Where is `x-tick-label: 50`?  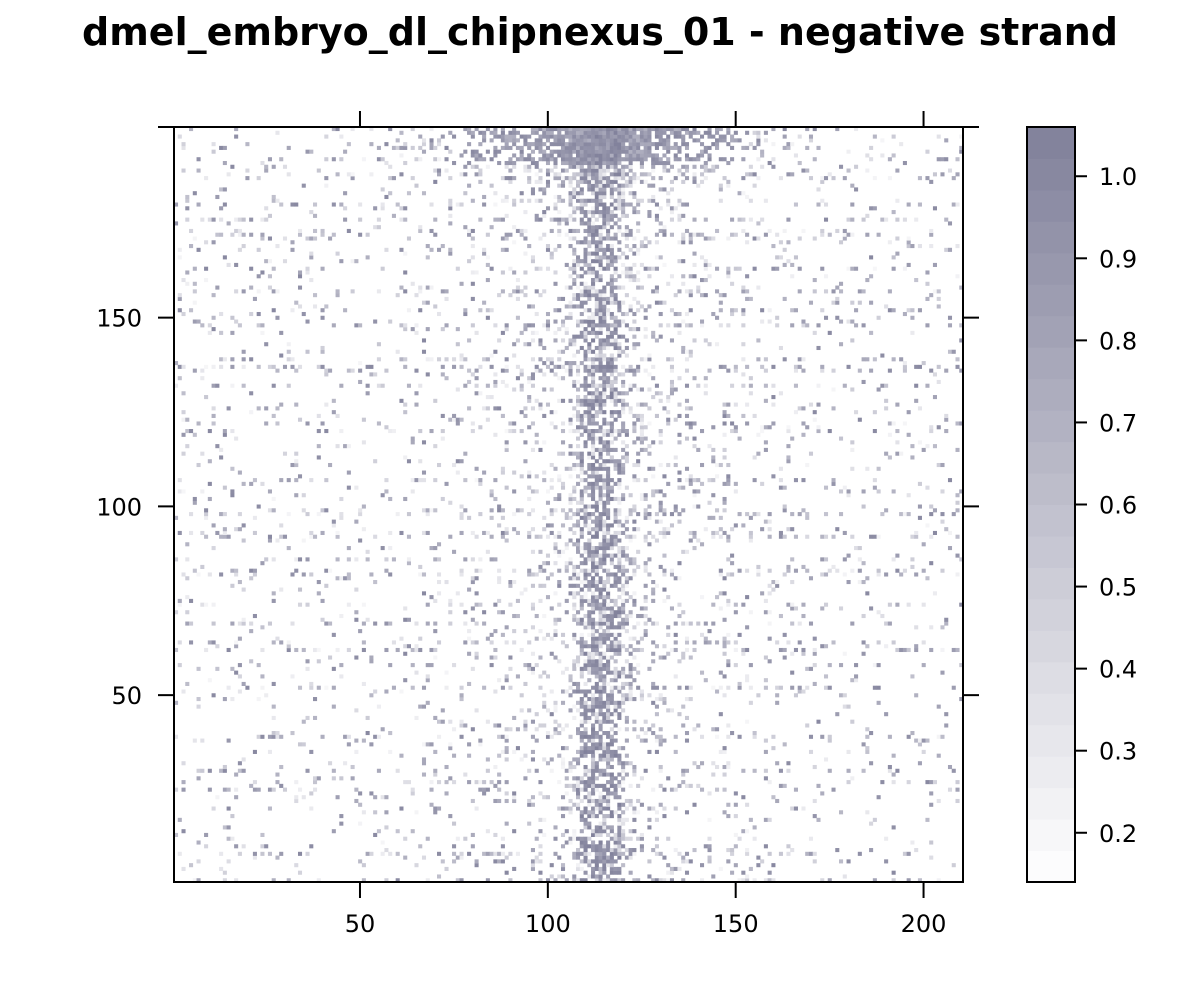 x-tick-label: 50 is located at coordinates (360, 924).